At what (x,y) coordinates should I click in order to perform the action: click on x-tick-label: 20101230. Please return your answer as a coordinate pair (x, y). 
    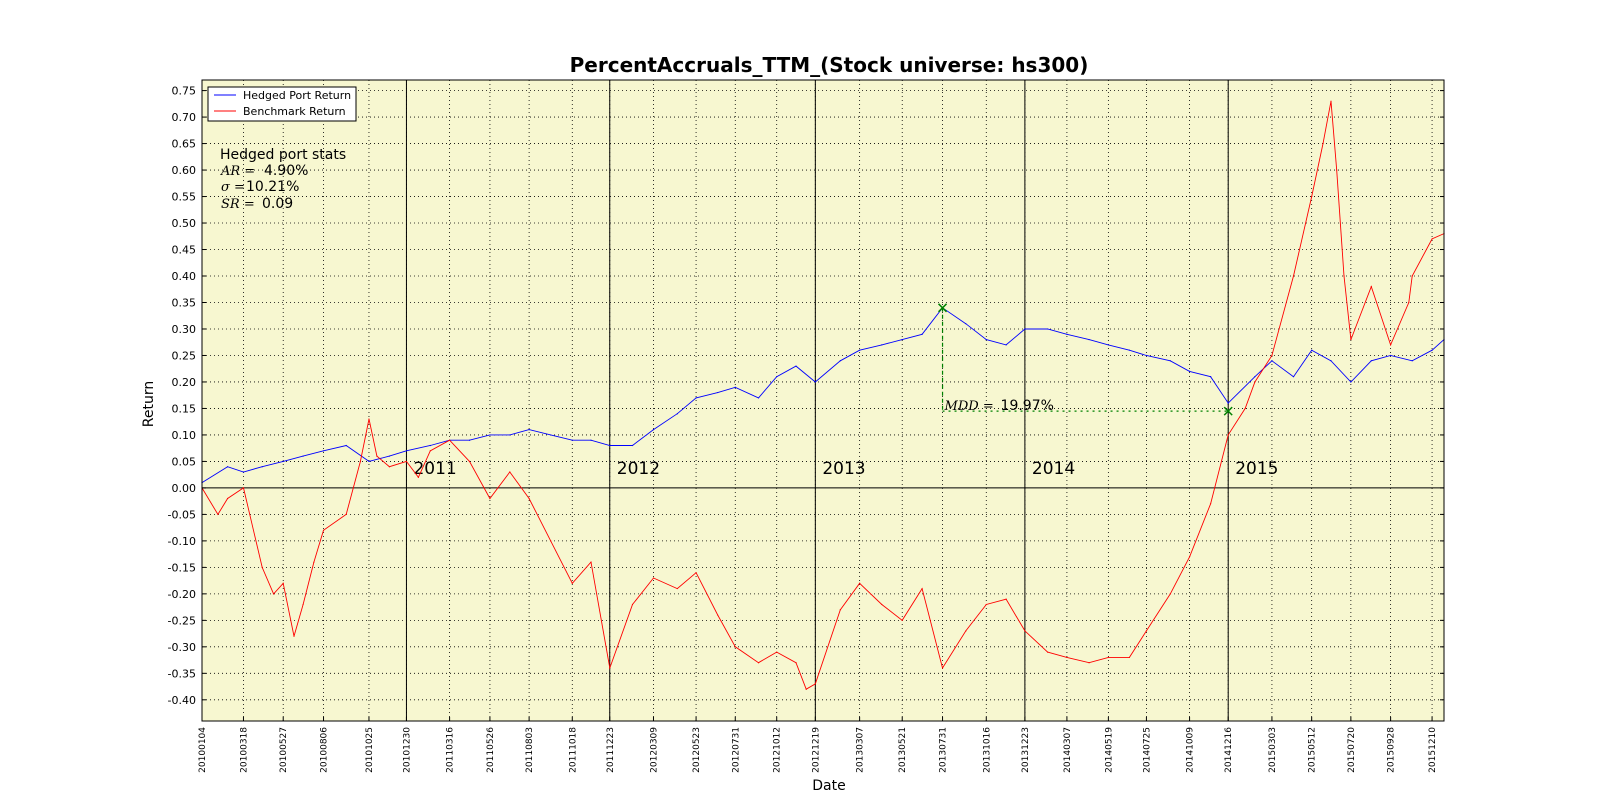
    Looking at the image, I should click on (407, 750).